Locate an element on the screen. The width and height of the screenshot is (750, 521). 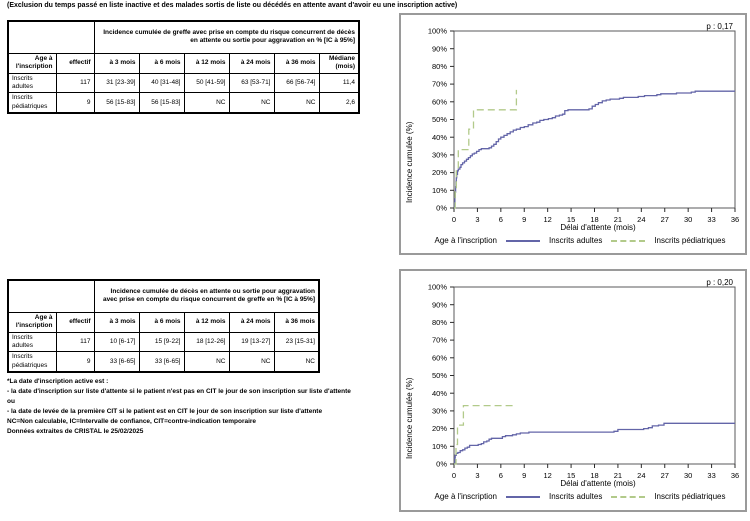
legend-label-adultes: Inscrits adultes is located at coordinates (575, 240).